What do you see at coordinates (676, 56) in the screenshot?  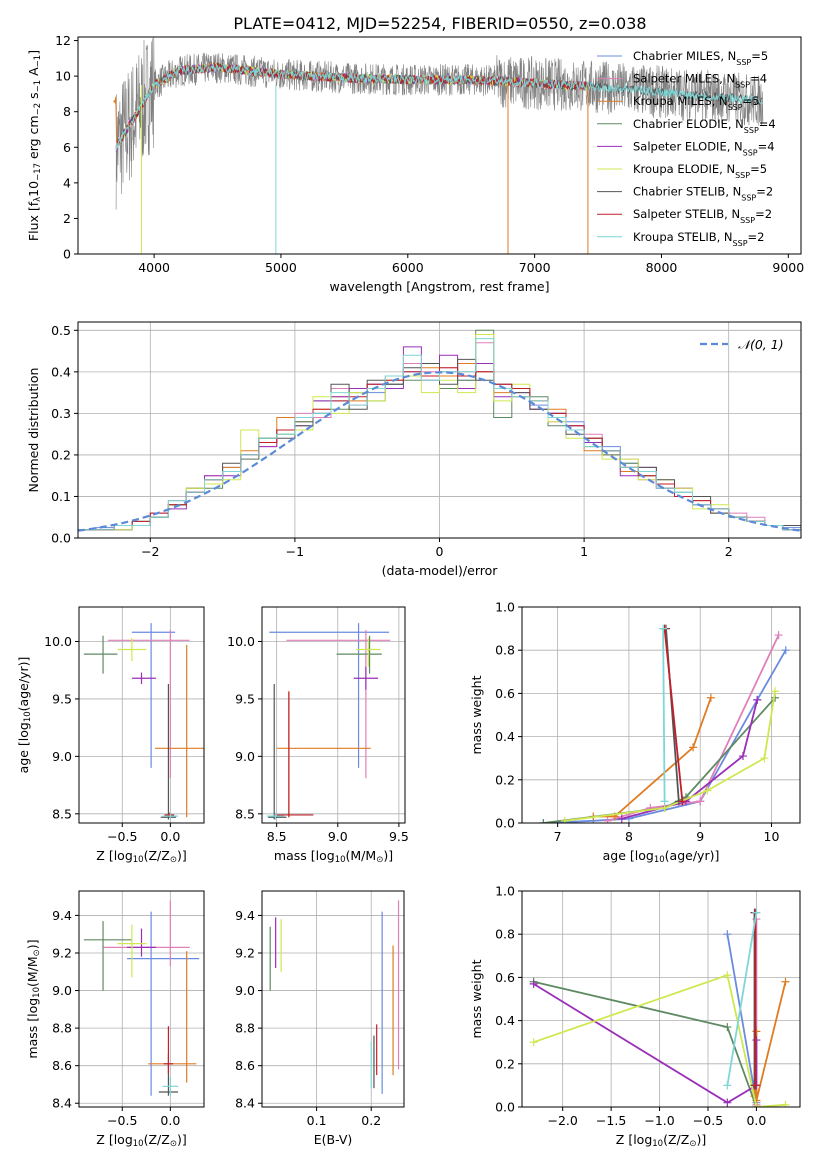 I see `legend-series-name: Chabrier MILES` at bounding box center [676, 56].